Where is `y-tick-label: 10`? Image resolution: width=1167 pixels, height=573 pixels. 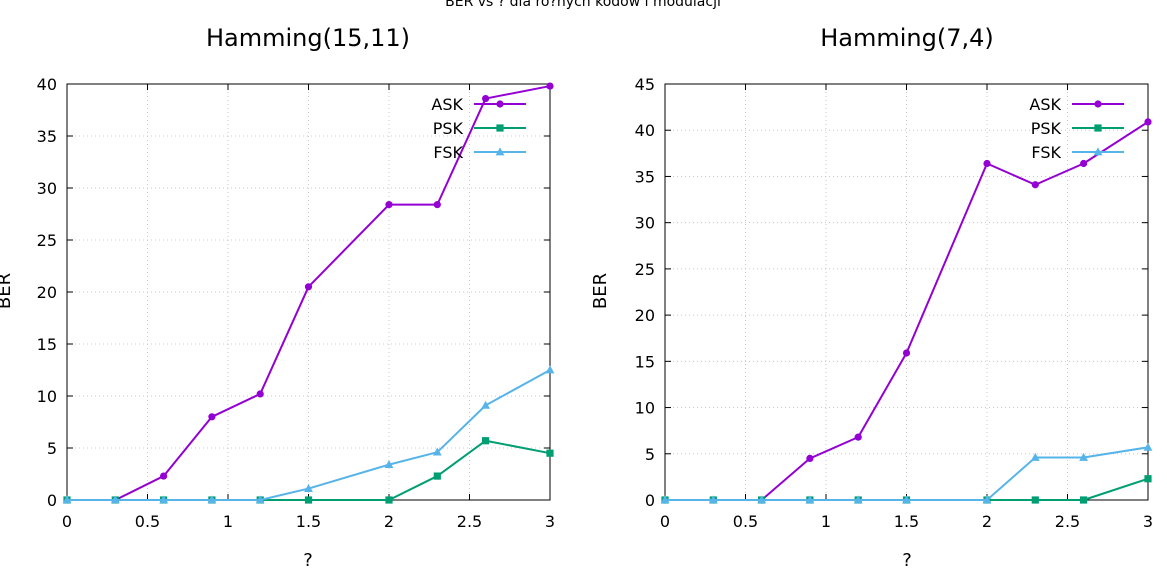 y-tick-label: 10 is located at coordinates (645, 408).